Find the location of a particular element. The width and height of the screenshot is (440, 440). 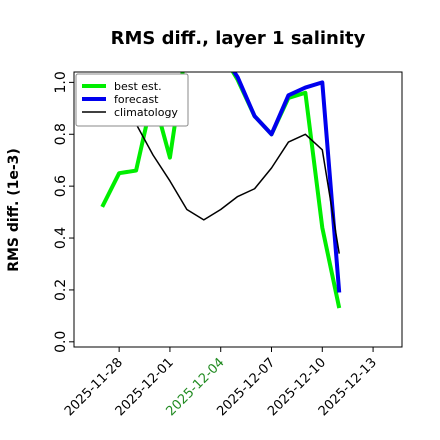

y-tick-label: 0.2 is located at coordinates (61, 290).